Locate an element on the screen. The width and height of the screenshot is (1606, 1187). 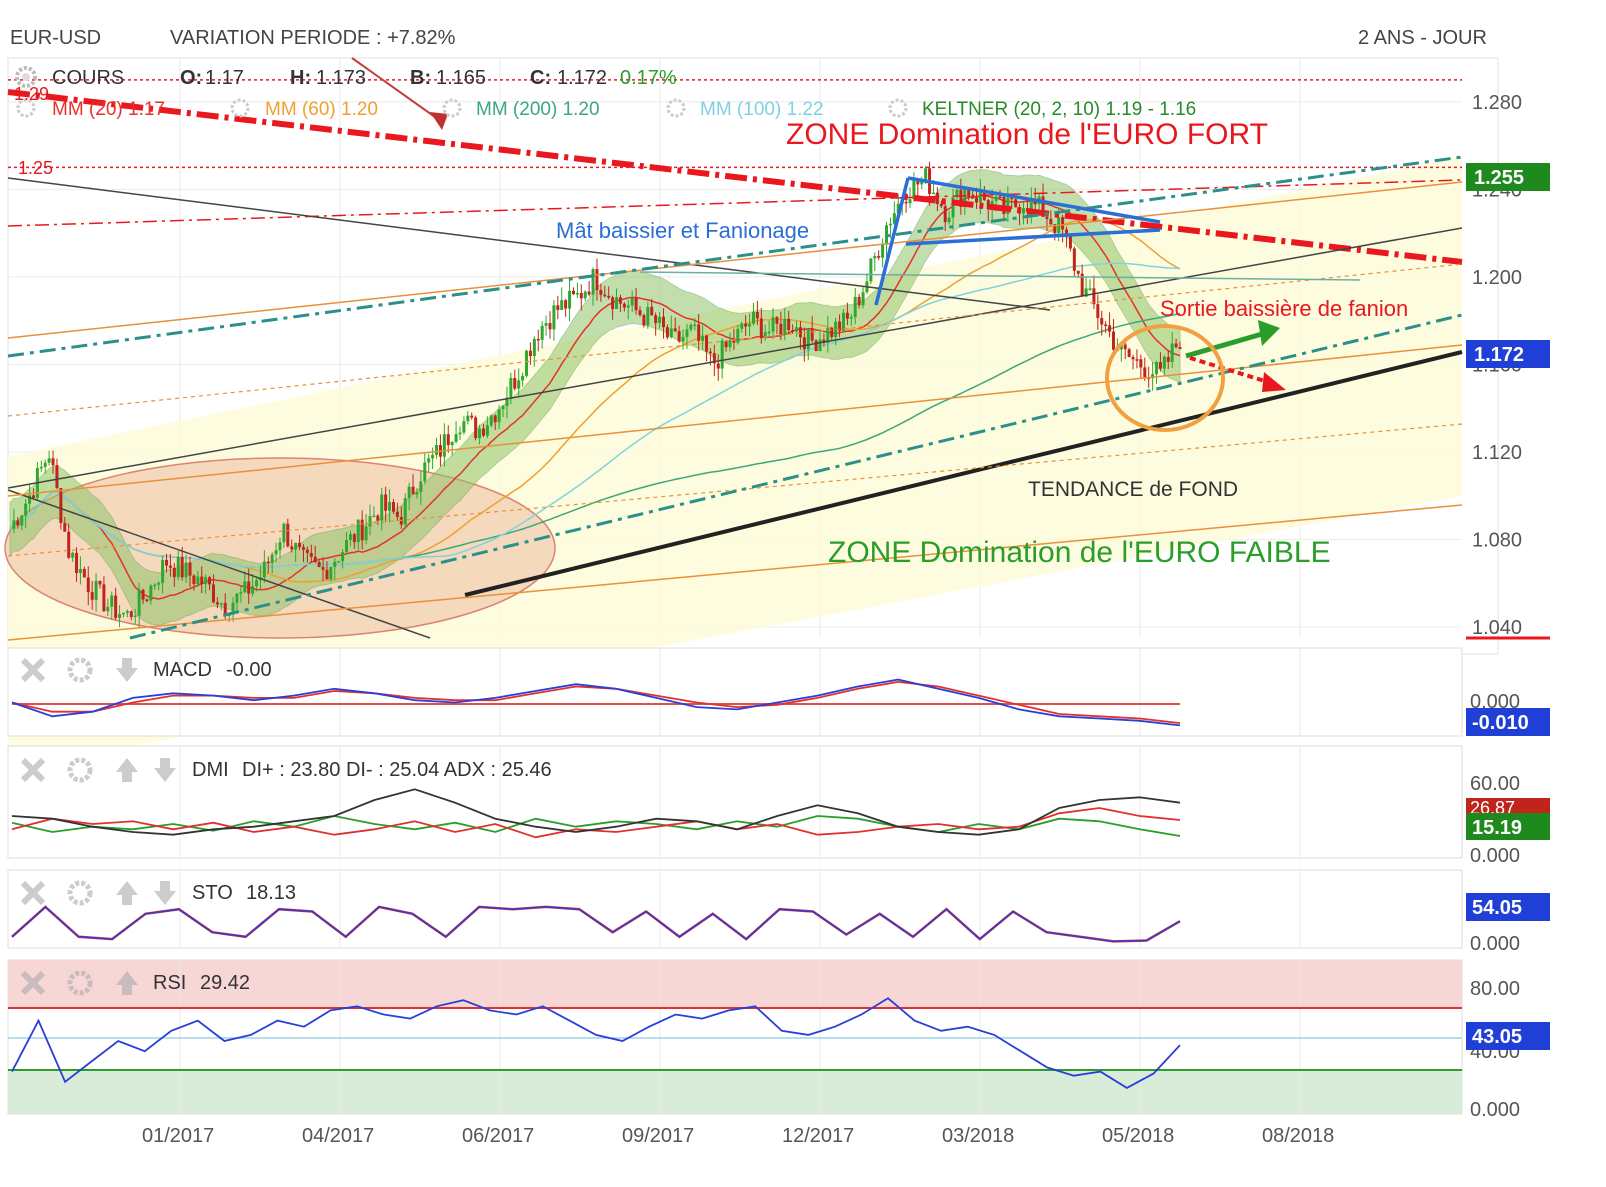
annotation-tendance: TENDANCE de FOND is located at coordinates (1133, 489).